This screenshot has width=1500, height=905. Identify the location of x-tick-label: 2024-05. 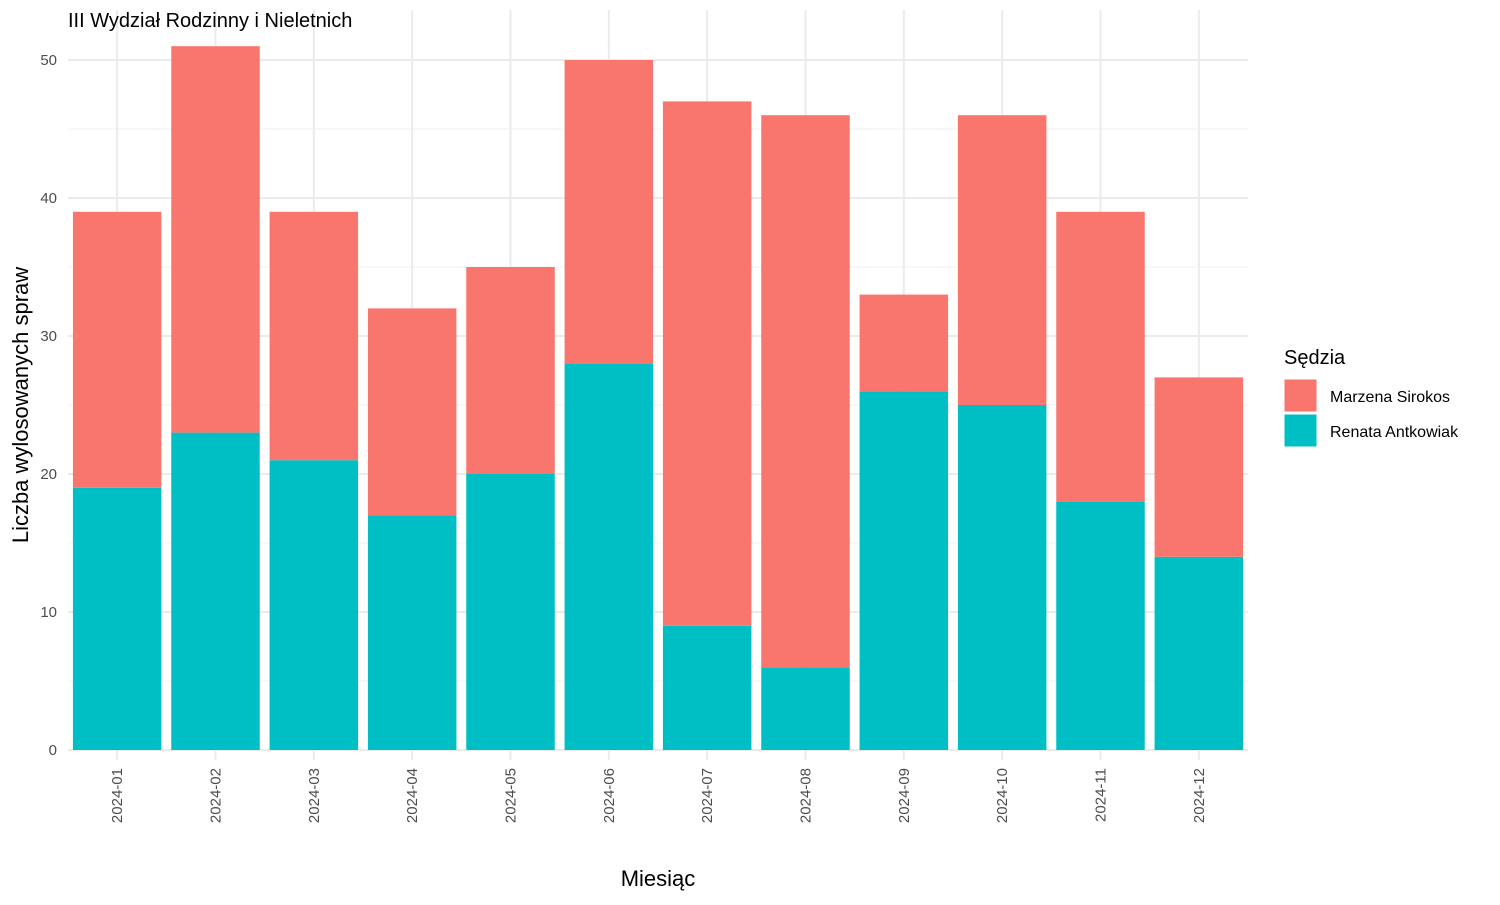
(511, 795).